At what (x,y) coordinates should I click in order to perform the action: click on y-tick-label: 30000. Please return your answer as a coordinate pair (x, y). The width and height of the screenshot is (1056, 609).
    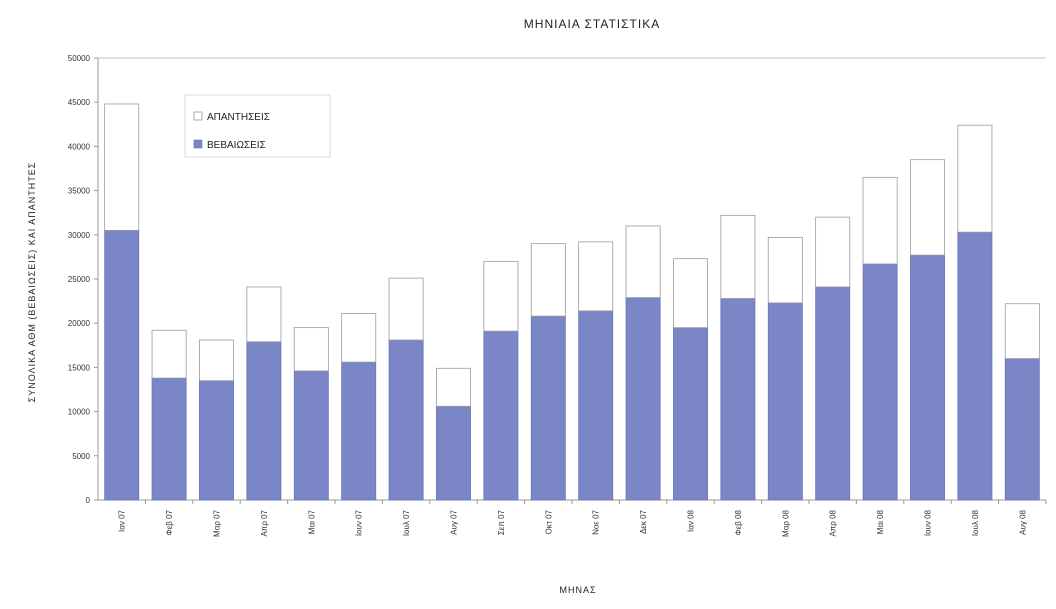
    Looking at the image, I should click on (79, 235).